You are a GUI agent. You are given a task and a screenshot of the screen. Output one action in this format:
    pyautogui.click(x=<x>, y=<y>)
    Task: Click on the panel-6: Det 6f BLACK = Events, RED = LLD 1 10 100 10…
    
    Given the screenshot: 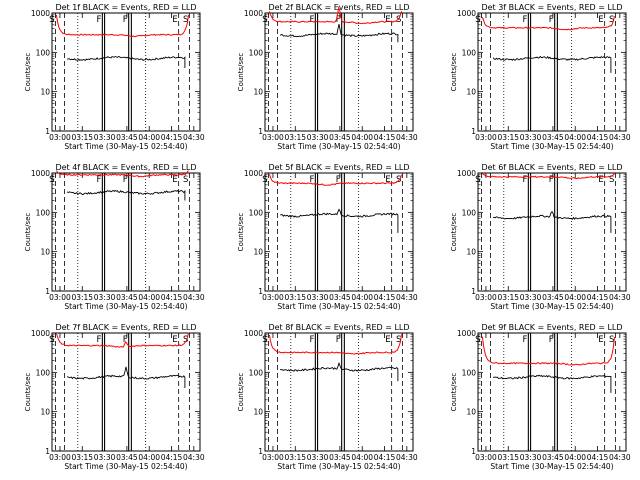 What is the action you would take?
    pyautogui.click(x=540, y=237)
    